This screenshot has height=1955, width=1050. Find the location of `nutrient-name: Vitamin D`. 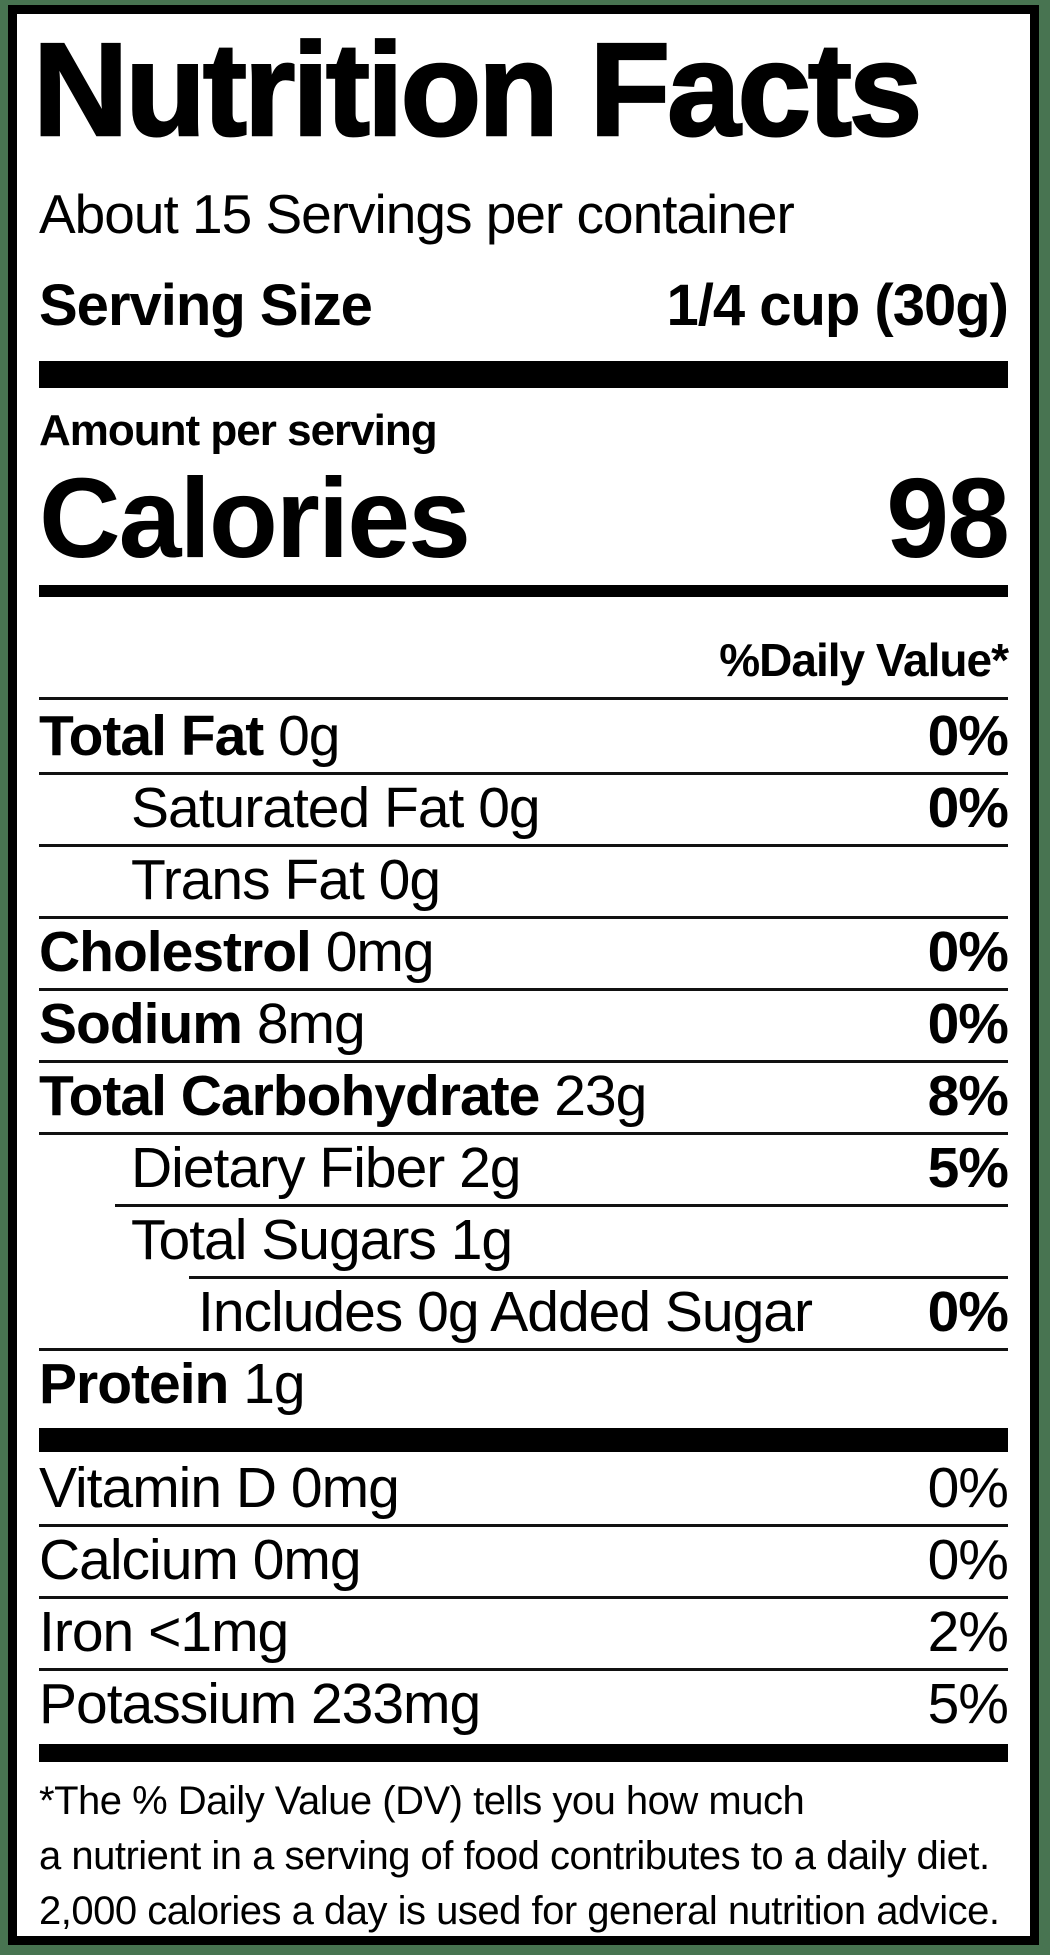

nutrient-name: Vitamin D is located at coordinates (158, 1488).